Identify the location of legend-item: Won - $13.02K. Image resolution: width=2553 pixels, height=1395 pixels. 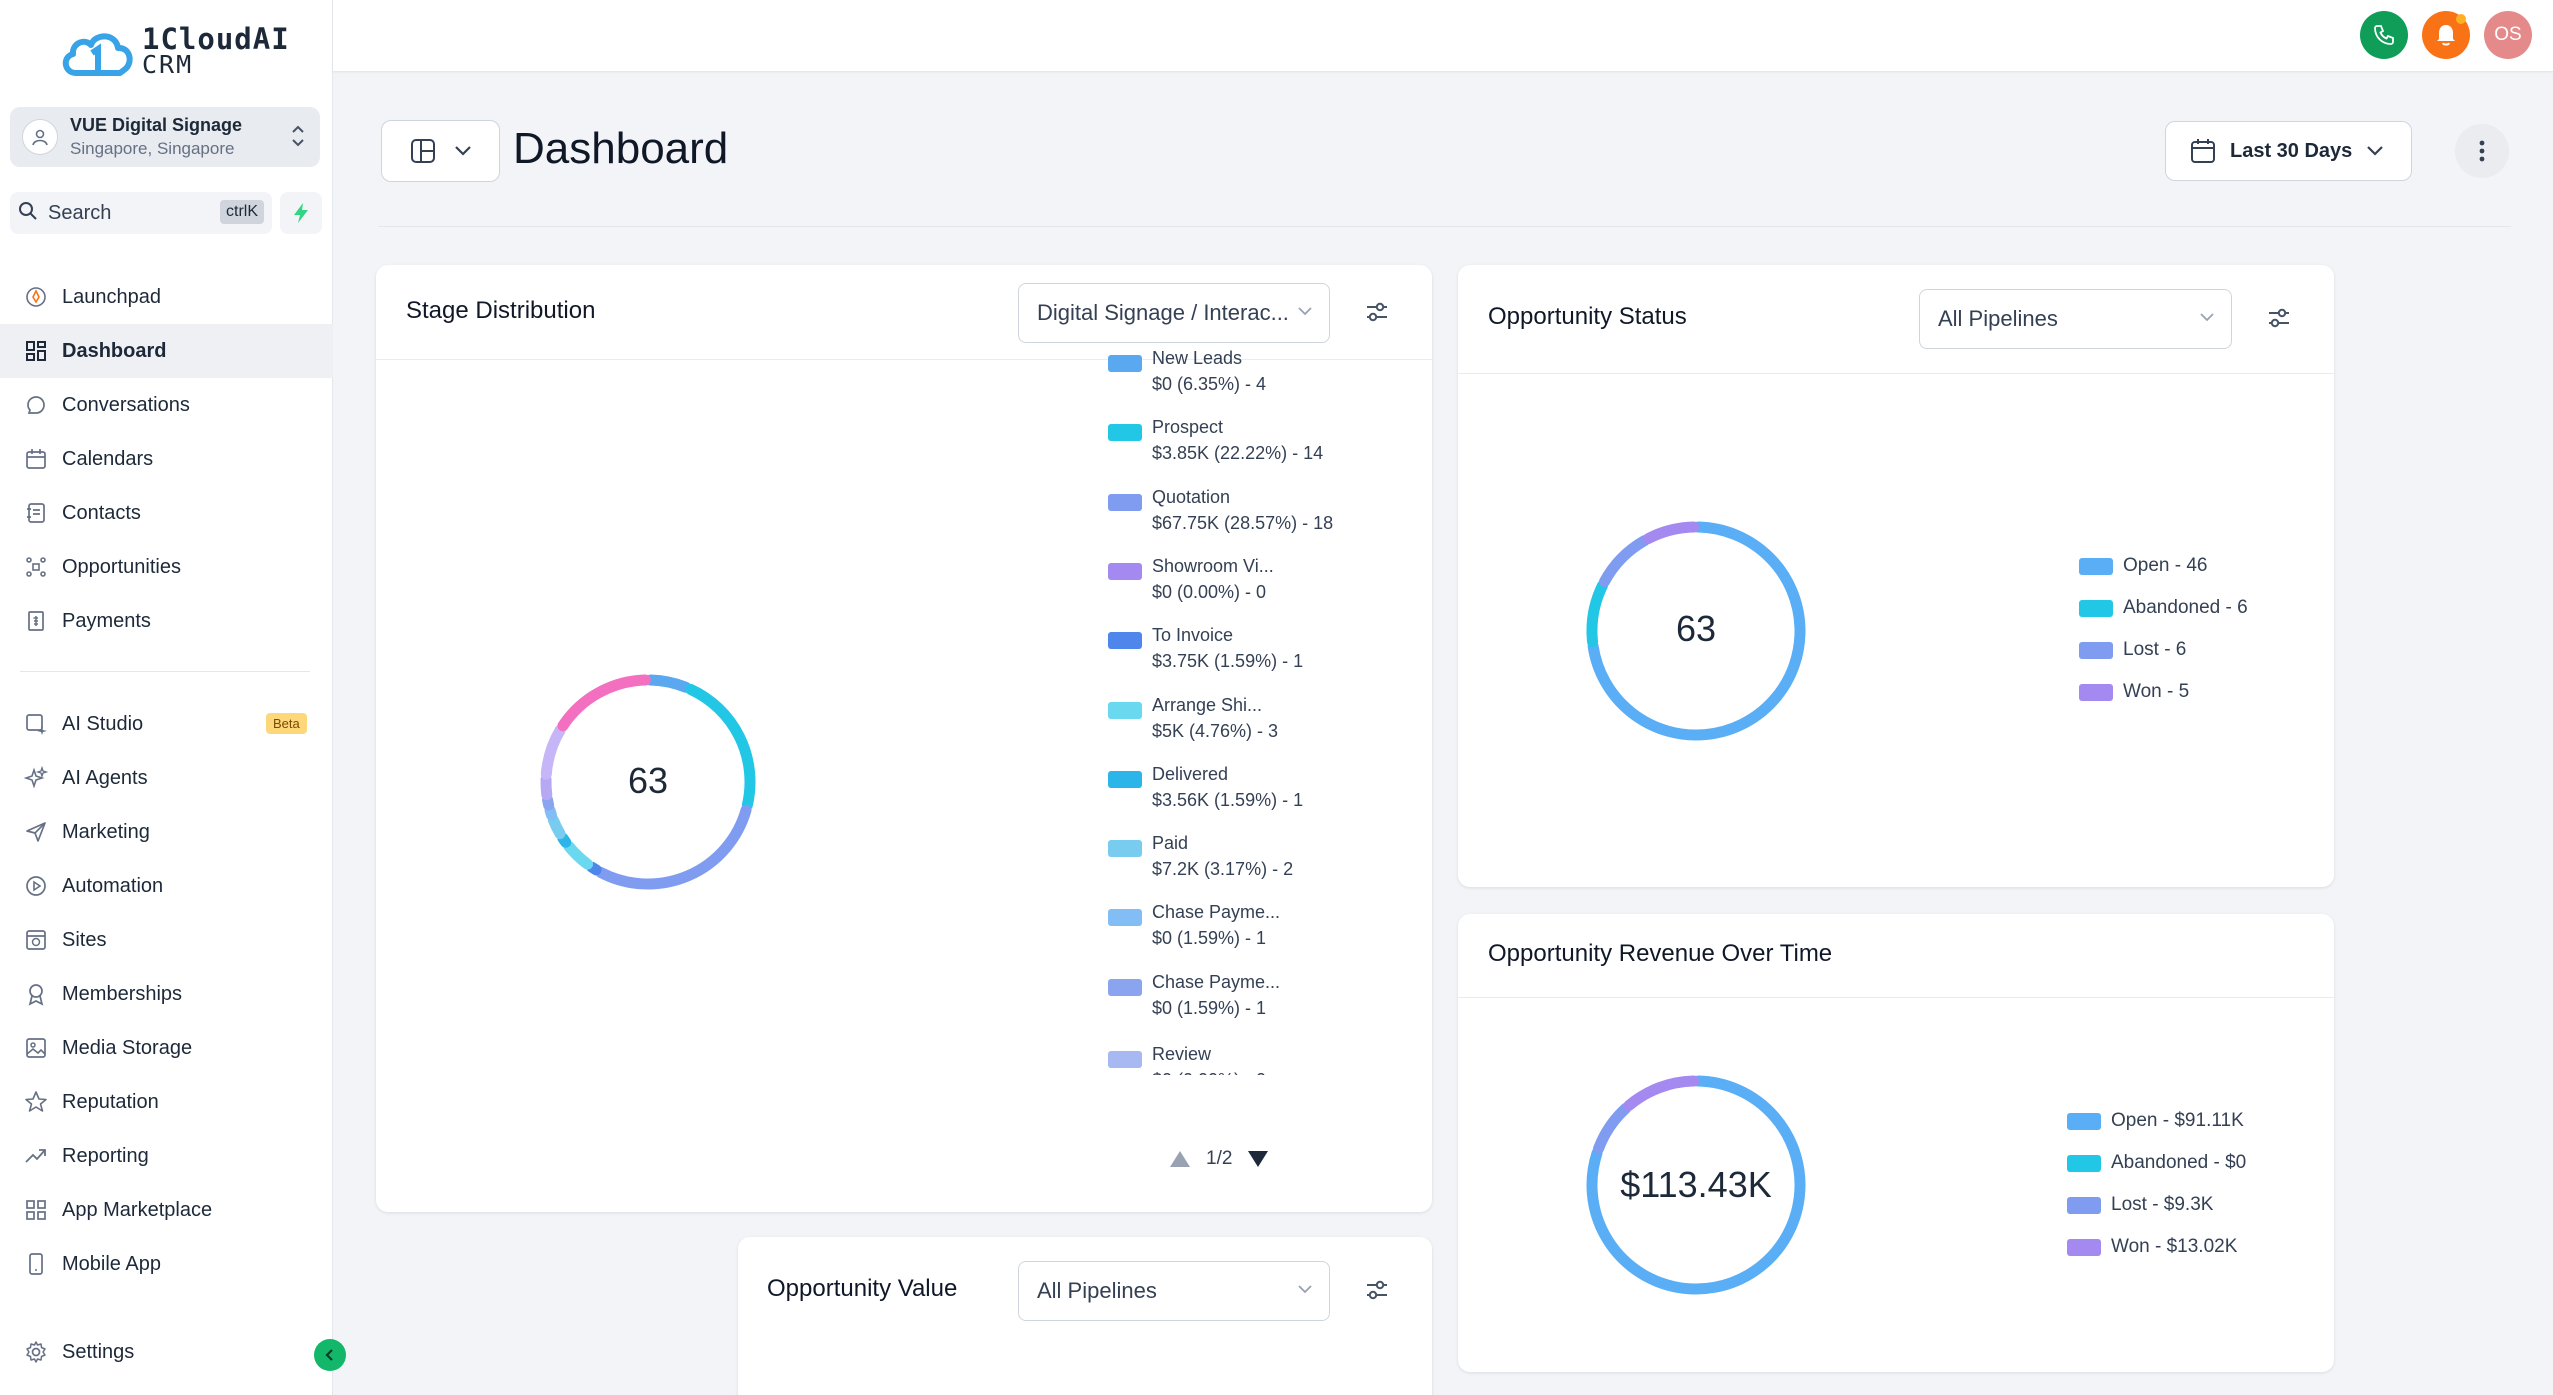
(2152, 1247).